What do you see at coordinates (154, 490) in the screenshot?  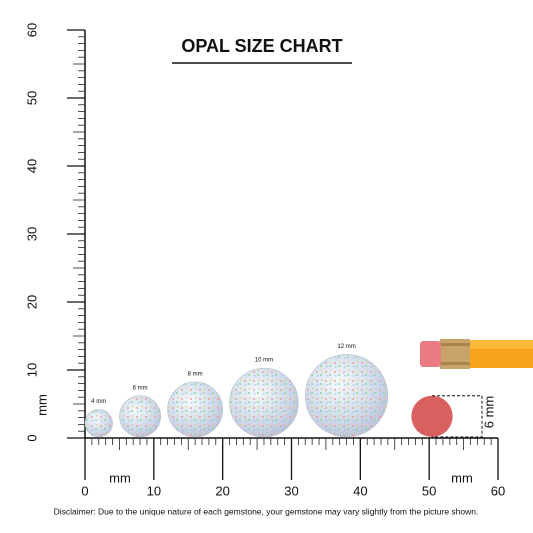 I see `x-tick-label: 10` at bounding box center [154, 490].